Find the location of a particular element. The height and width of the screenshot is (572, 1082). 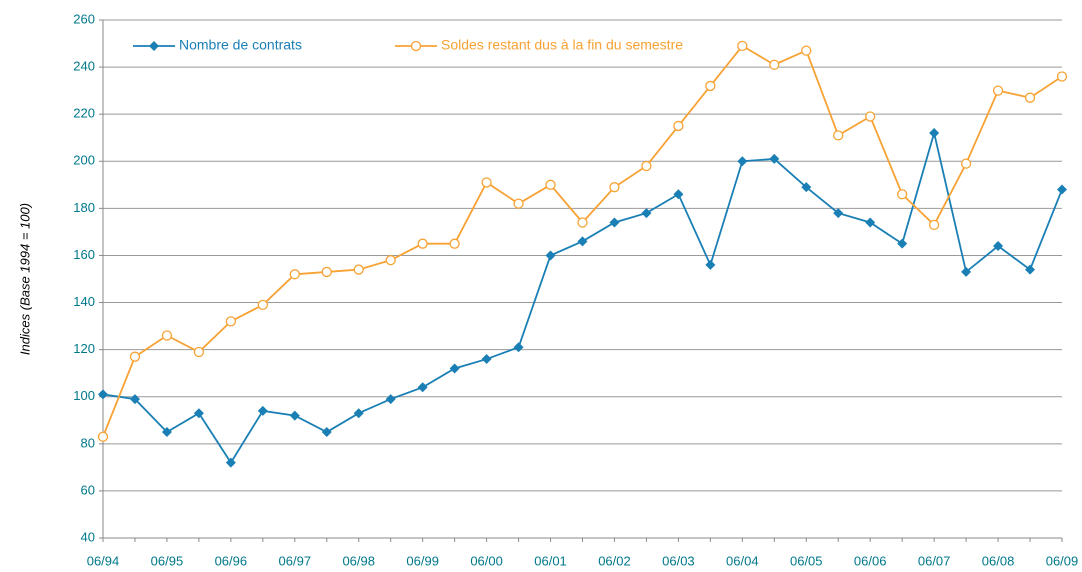

x-tick-label: 06/01 is located at coordinates (550, 560).